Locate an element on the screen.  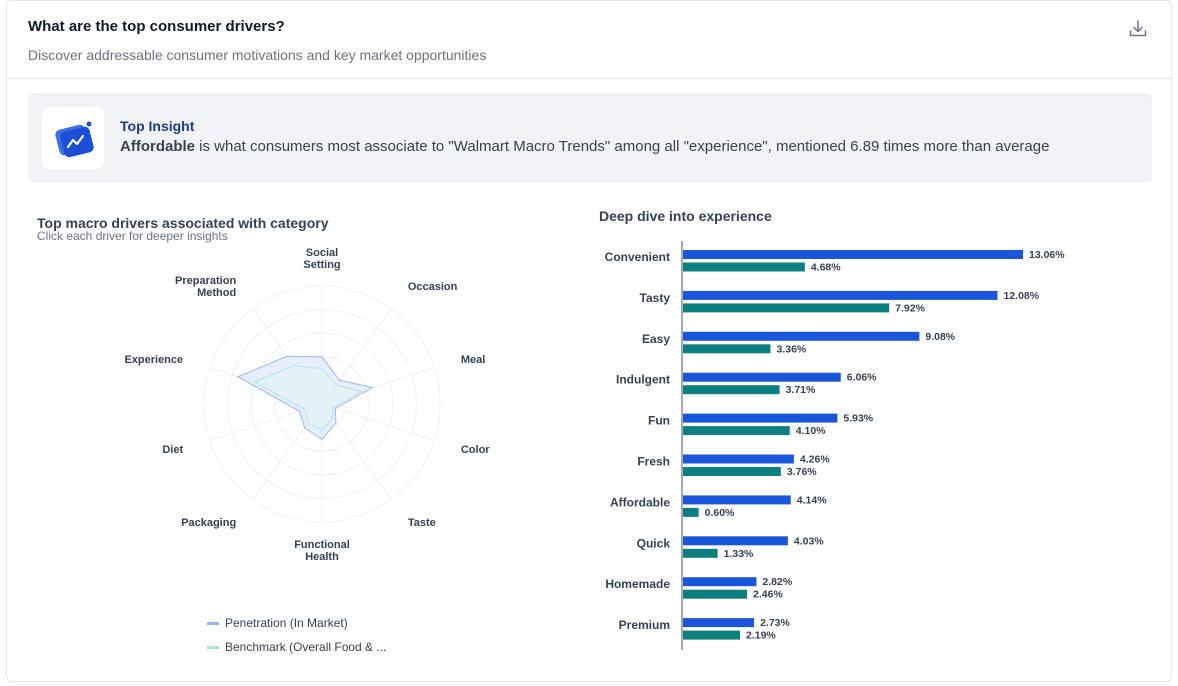
radar-axis-label: Experience is located at coordinates (153, 360).